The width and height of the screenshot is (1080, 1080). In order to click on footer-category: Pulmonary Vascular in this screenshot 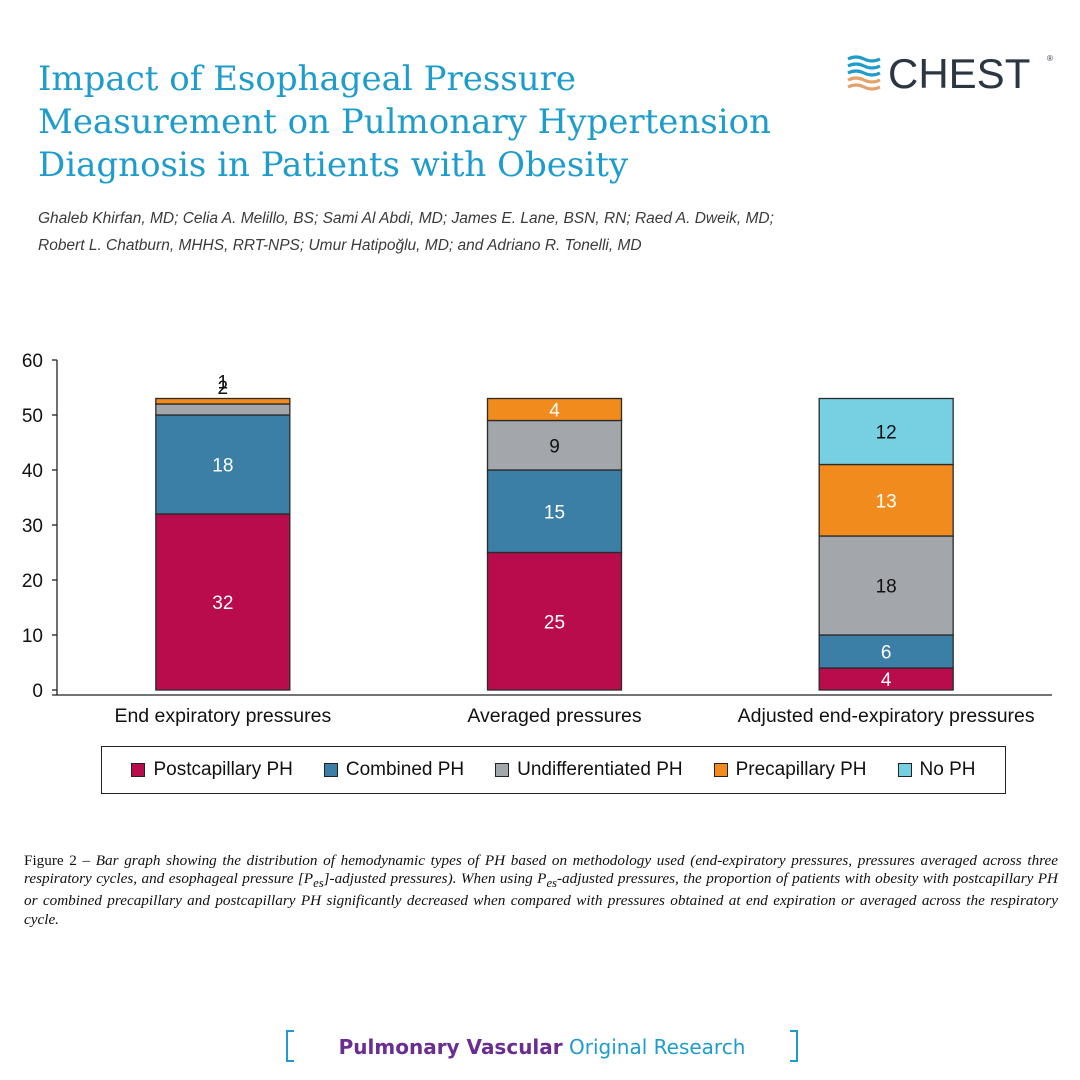, I will do `click(450, 1047)`.